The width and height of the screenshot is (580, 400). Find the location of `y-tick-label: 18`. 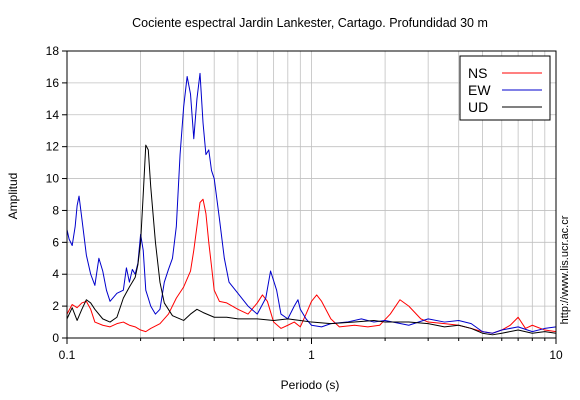

y-tick-label: 18 is located at coordinates (53, 51).